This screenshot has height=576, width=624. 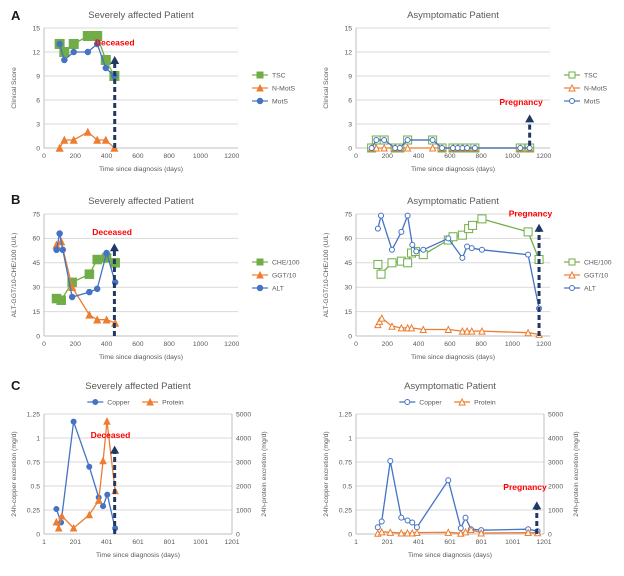 What do you see at coordinates (345, 414) in the screenshot?
I see `y-tick-label: 1.25` at bounding box center [345, 414].